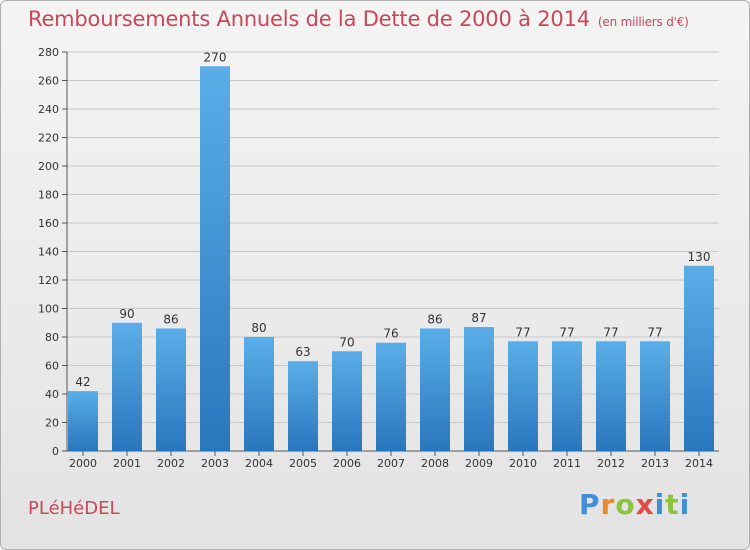  I want to click on proxiti-logo: Proxiti, so click(634, 504).